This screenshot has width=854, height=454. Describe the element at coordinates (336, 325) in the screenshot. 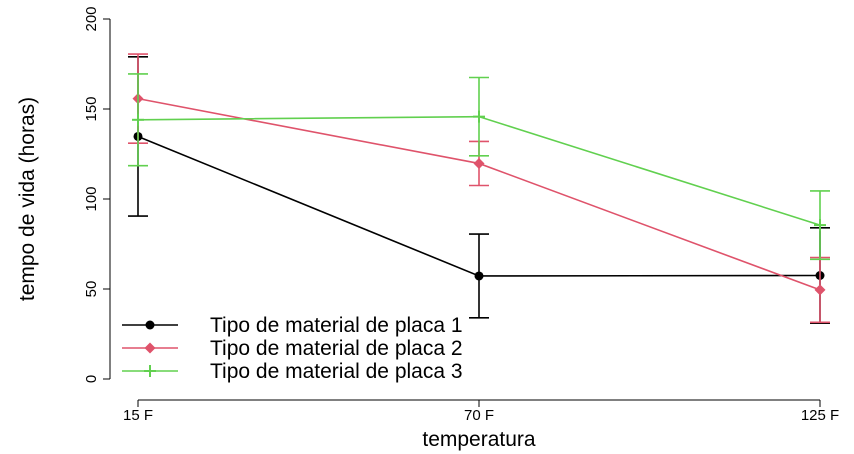

I see `legend-label: Tipo de material de placa 1` at that location.